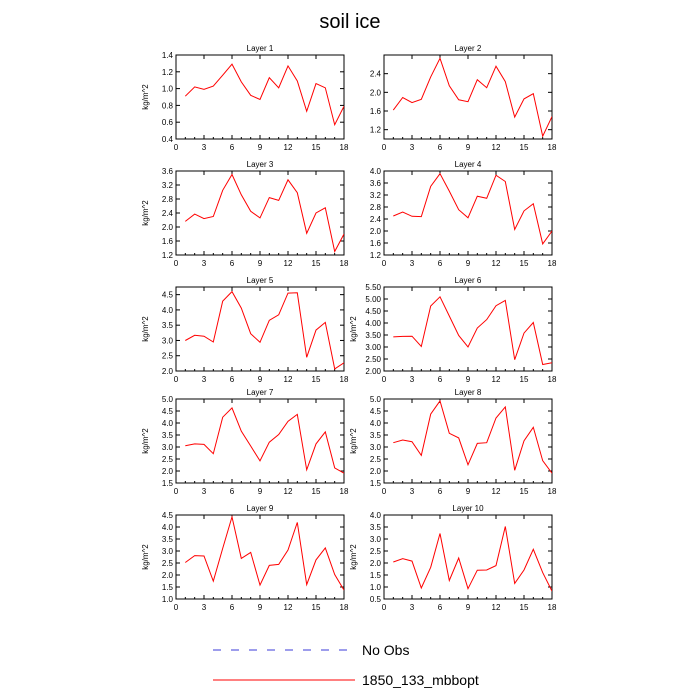 This screenshot has width=700, height=700. I want to click on y-tick-label: 0.8, so click(168, 105).